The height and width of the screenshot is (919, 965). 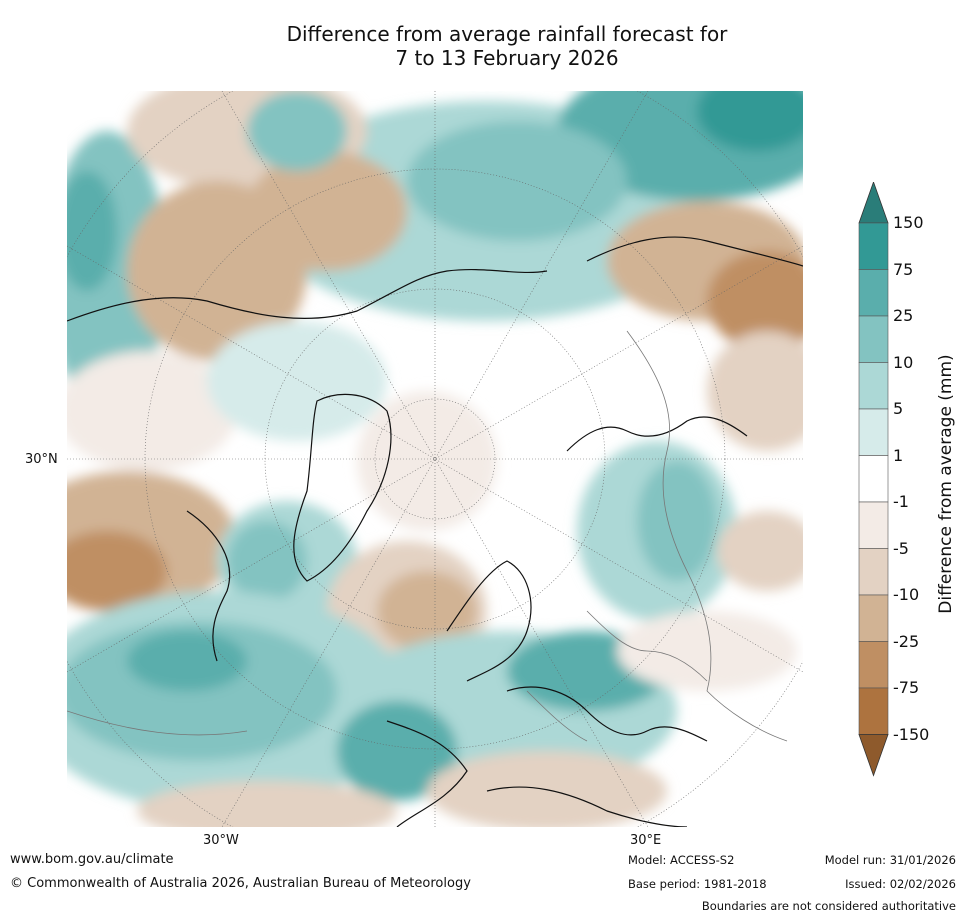 What do you see at coordinates (906, 687) in the screenshot?
I see `colorbar-tick-label: -75` at bounding box center [906, 687].